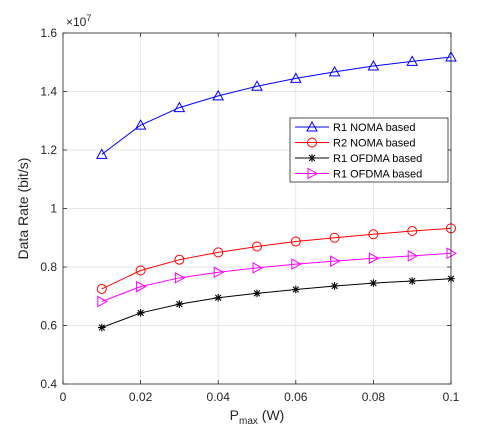 The width and height of the screenshot is (498, 433). Describe the element at coordinates (63, 397) in the screenshot. I see `x-tick-label: 0` at that location.